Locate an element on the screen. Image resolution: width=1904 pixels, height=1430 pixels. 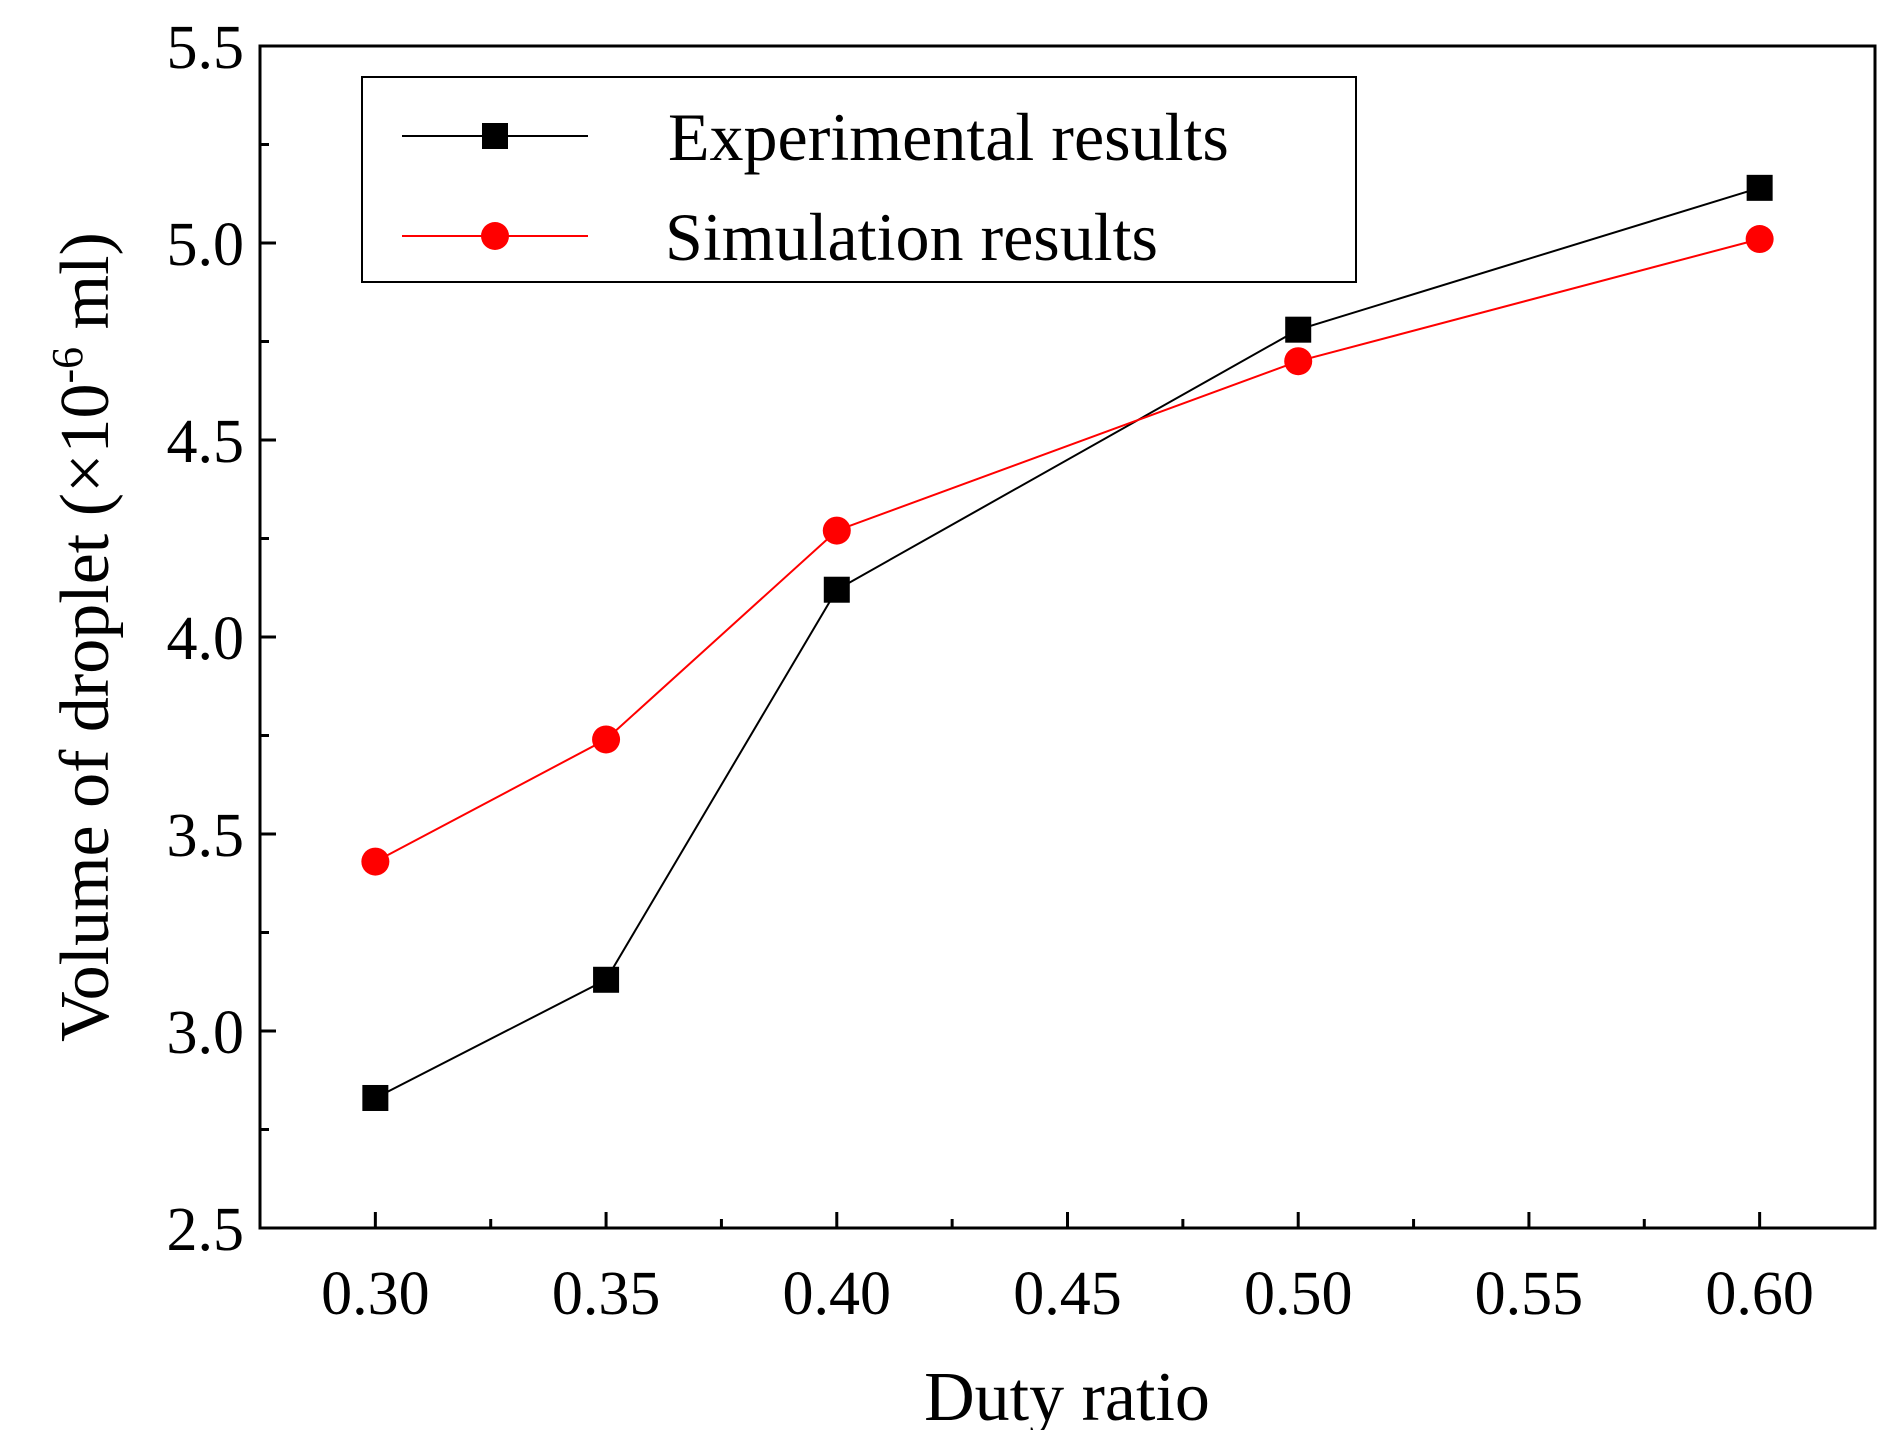
legend-marker-experimental is located at coordinates (495, 136).